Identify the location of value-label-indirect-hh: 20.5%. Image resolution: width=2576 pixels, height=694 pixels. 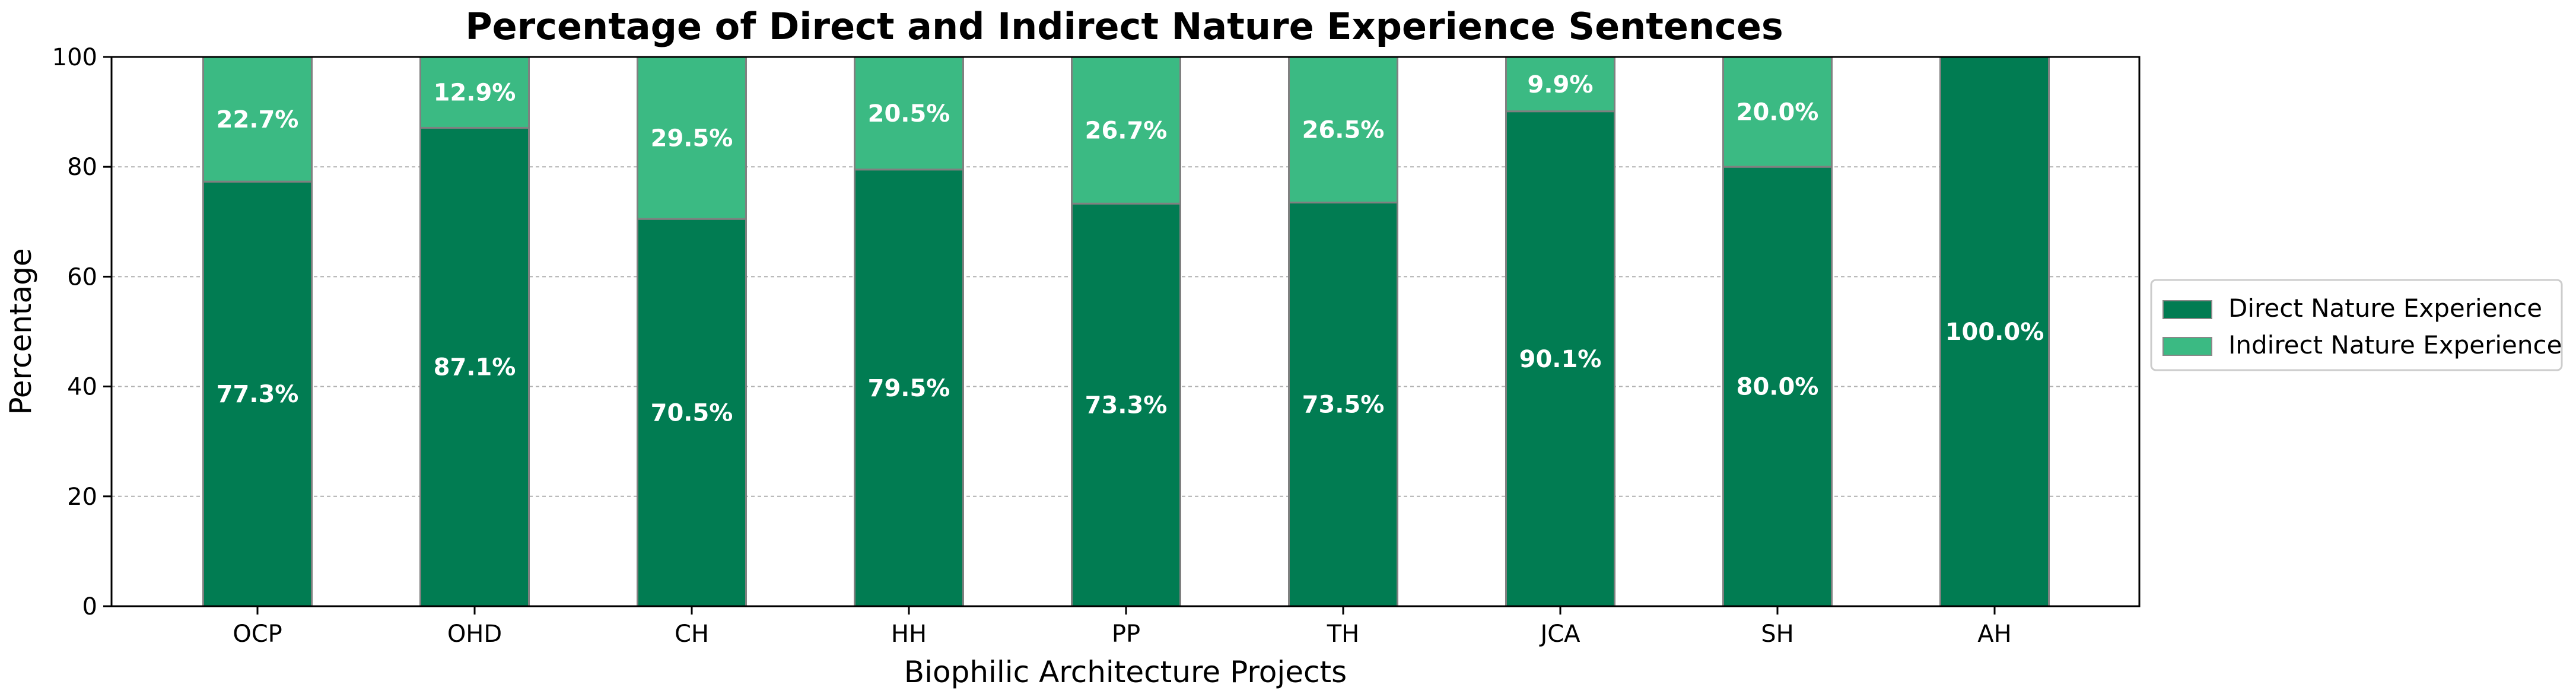
(909, 114).